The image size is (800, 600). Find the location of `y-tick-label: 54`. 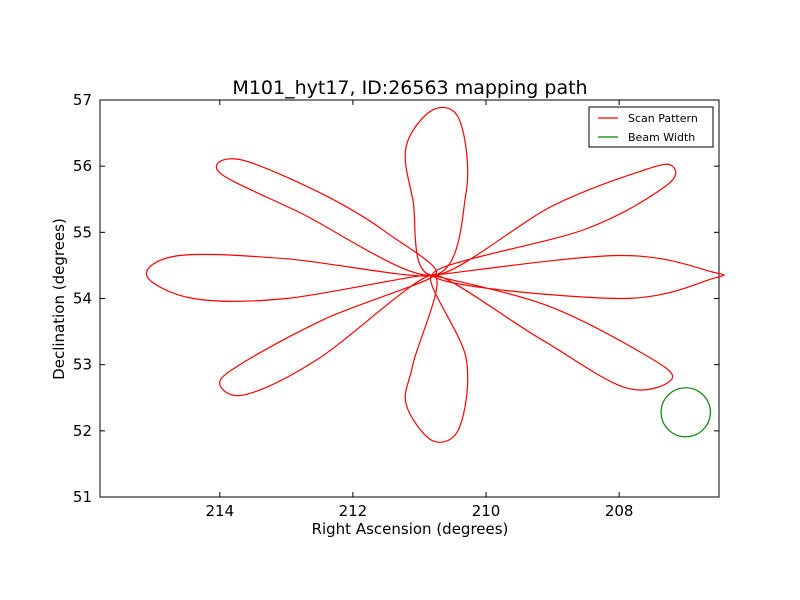

y-tick-label: 54 is located at coordinates (82, 299).